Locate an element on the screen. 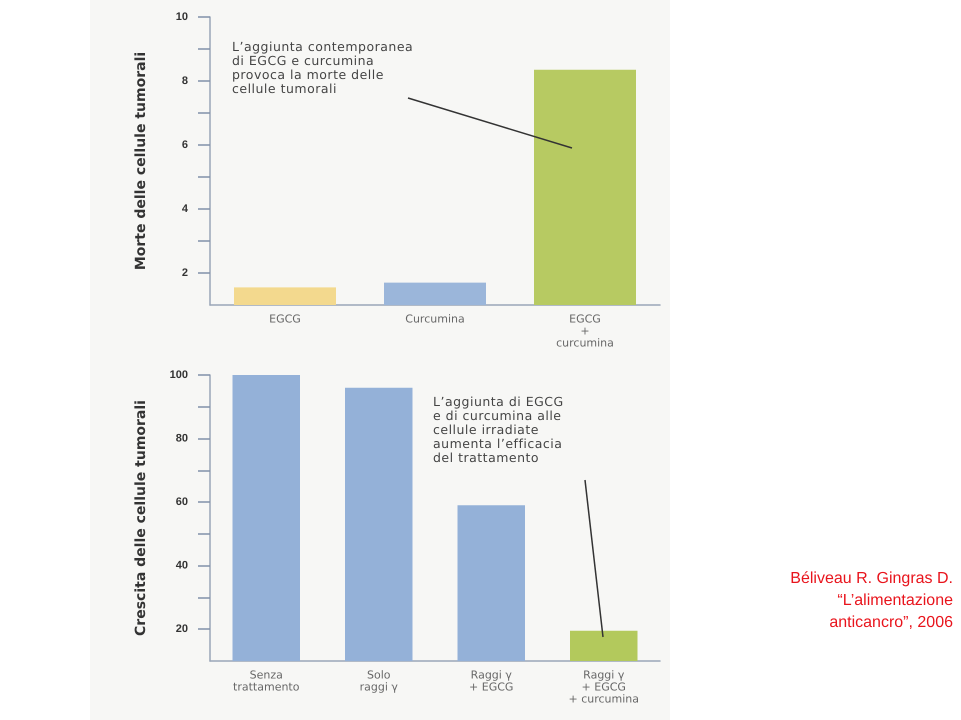  y-tick-label: 4 is located at coordinates (185, 209).